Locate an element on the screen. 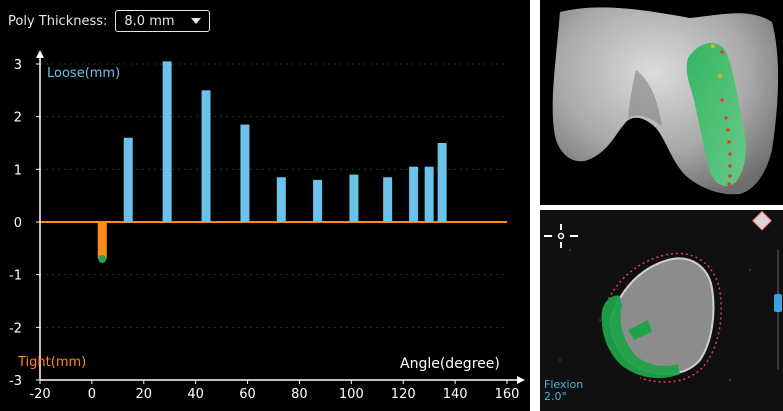  x-tick-label: 20 is located at coordinates (144, 394).